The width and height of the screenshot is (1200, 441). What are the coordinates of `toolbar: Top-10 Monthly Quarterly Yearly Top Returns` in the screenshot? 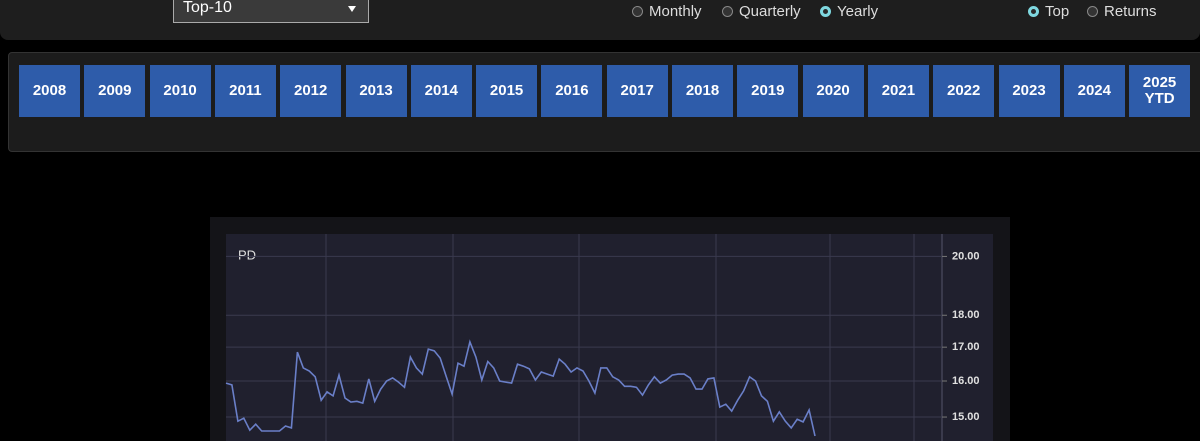 It's located at (600, 20).